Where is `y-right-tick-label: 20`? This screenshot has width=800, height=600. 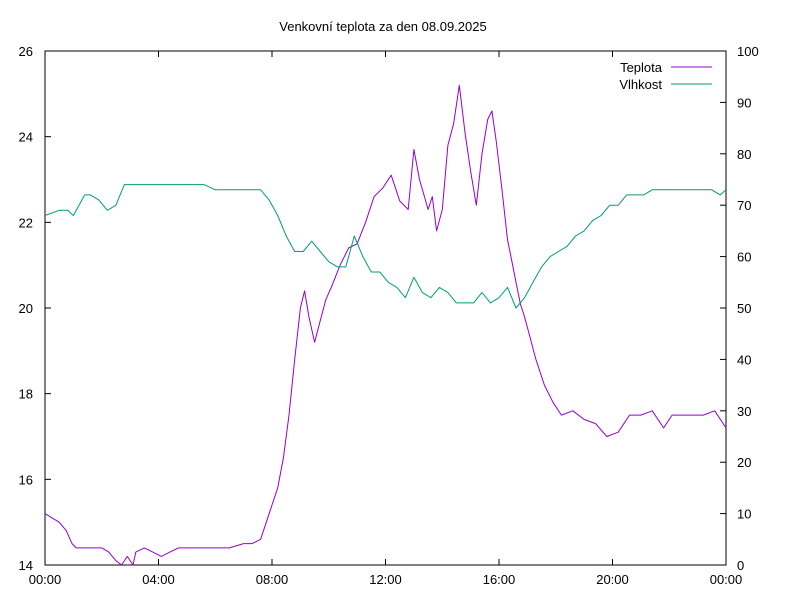
y-right-tick-label: 20 is located at coordinates (744, 462).